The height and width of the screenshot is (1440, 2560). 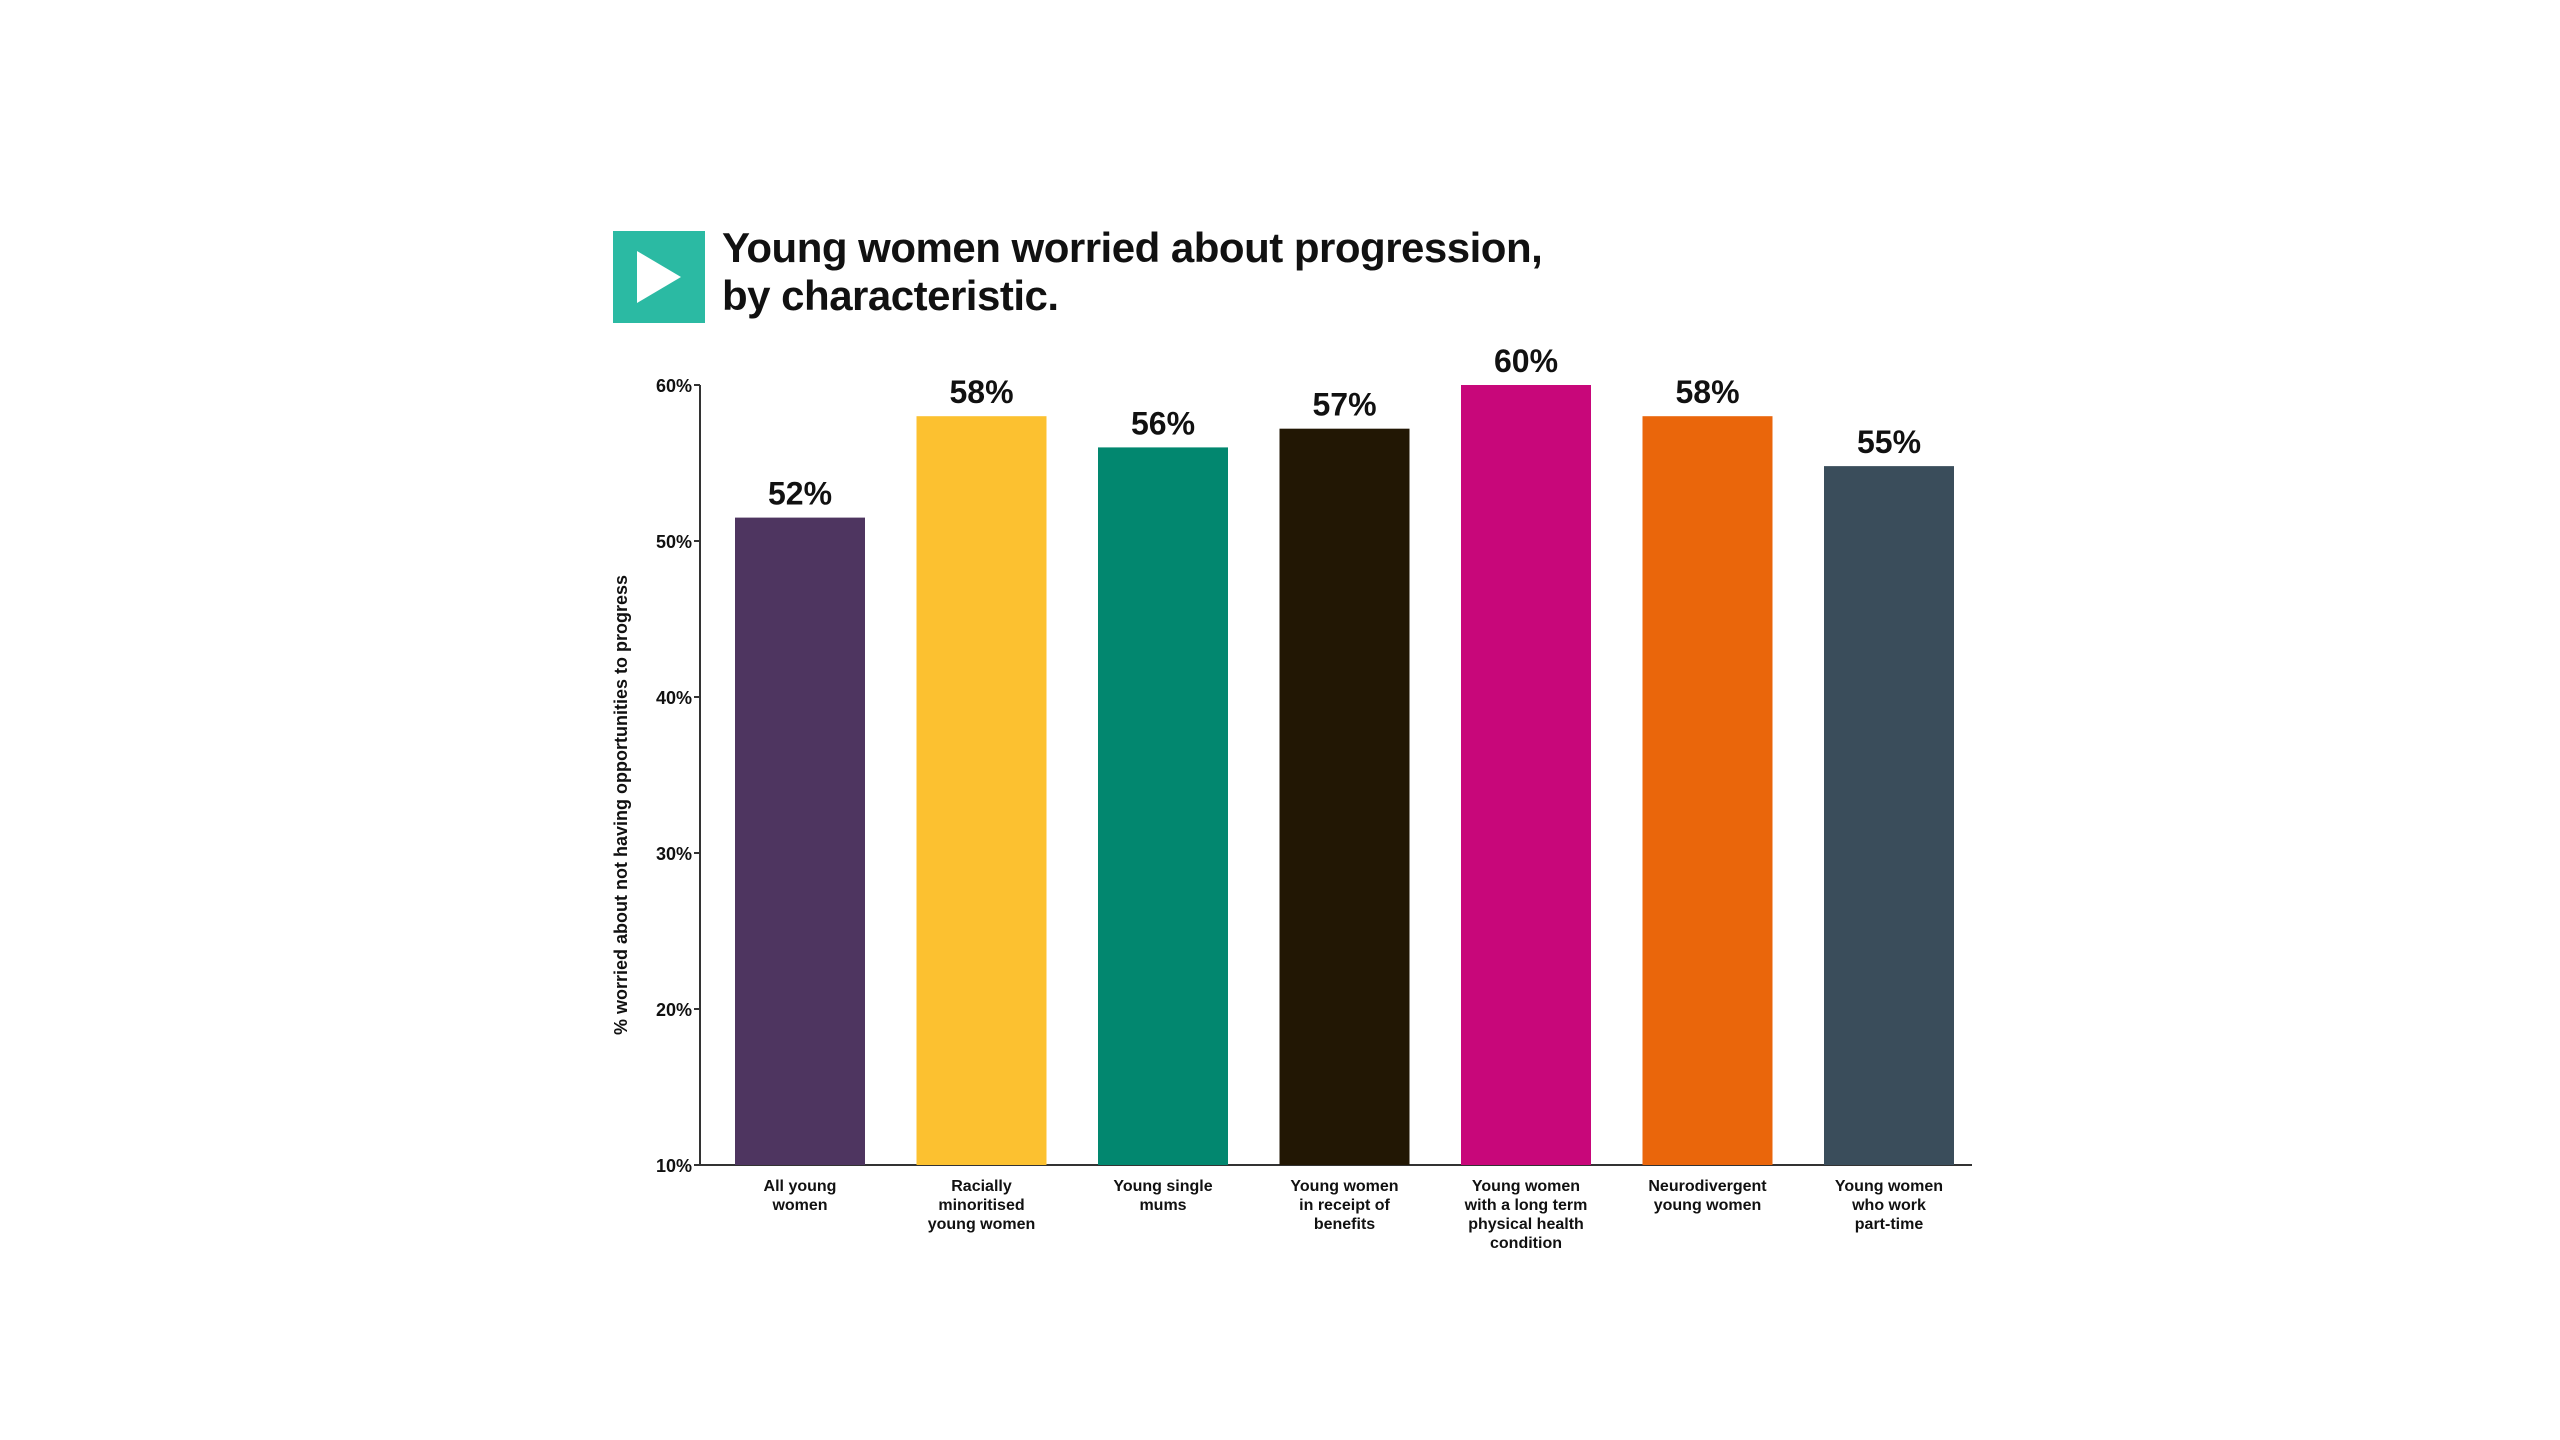 I want to click on x-tick-label: part-time, so click(x=1889, y=1224).